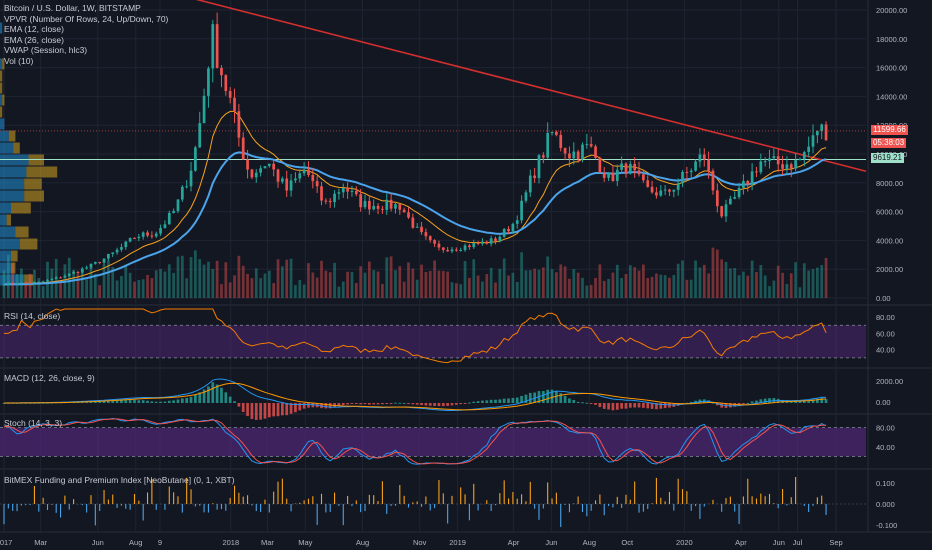  Describe the element at coordinates (32, 316) in the screenshot. I see `rsi-pane-label: RSI (14, close)` at that location.